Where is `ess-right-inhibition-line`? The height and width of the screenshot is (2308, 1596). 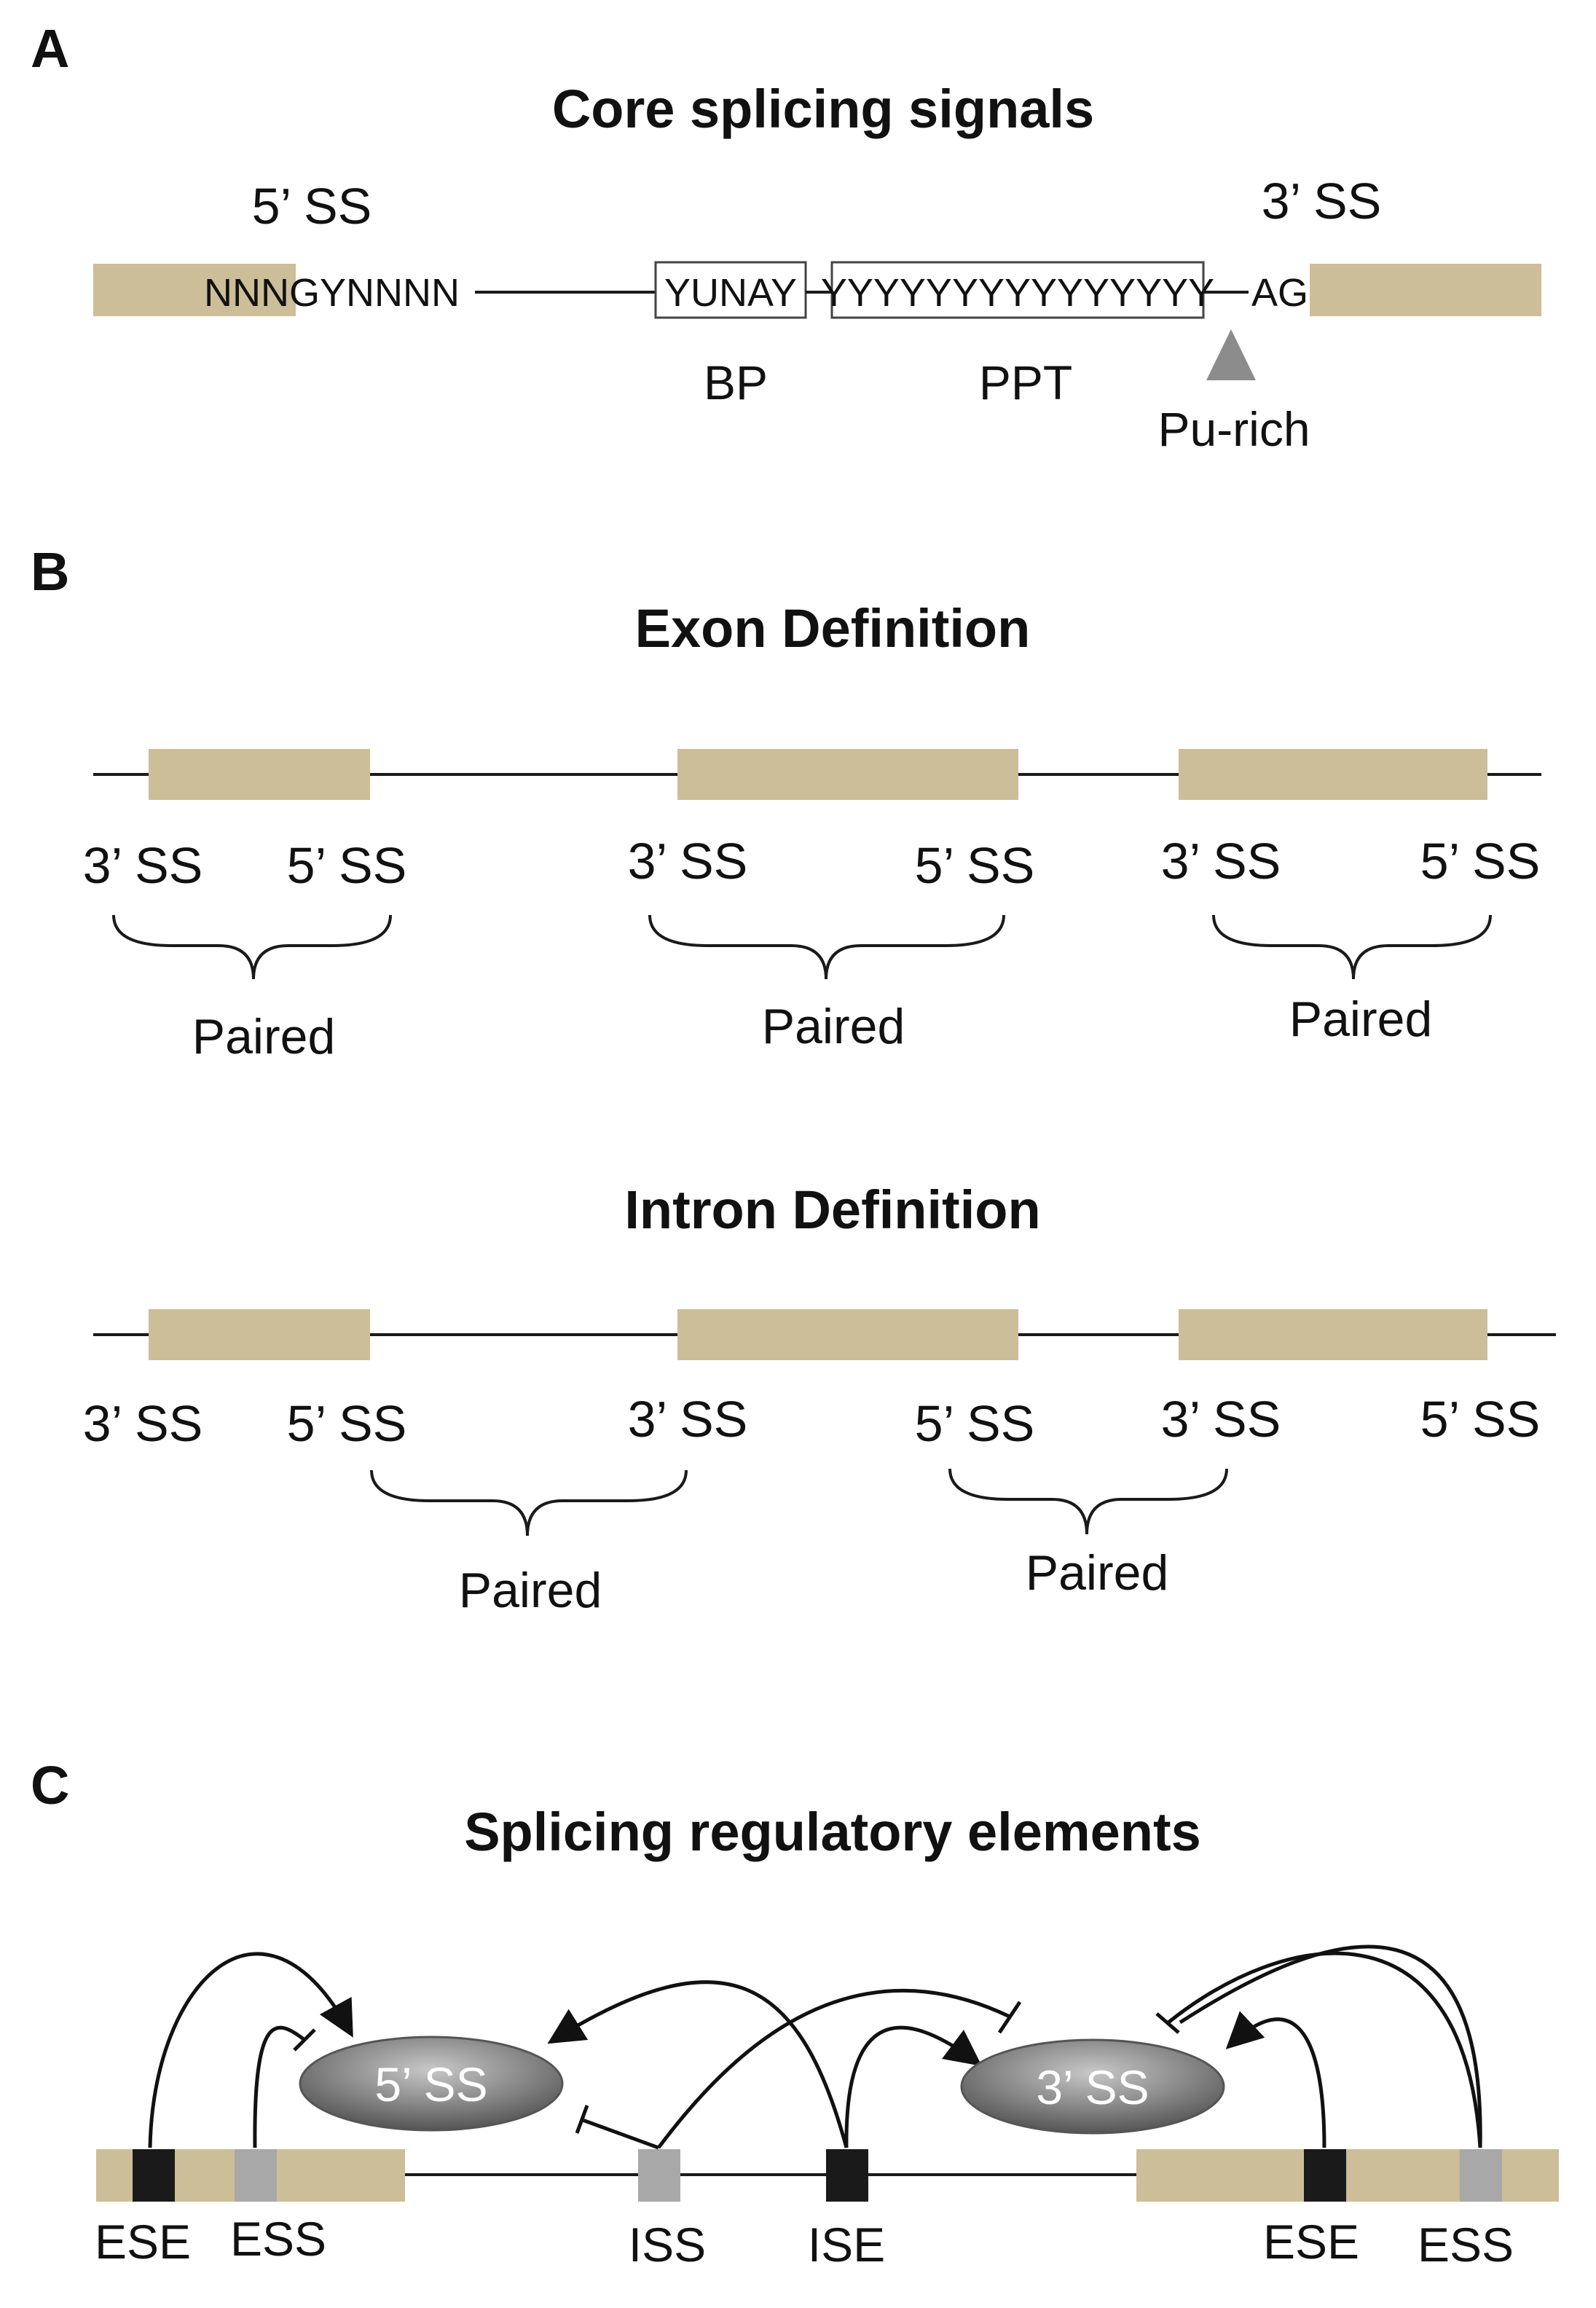
ess-right-inhibition-line is located at coordinates (1324, 2049).